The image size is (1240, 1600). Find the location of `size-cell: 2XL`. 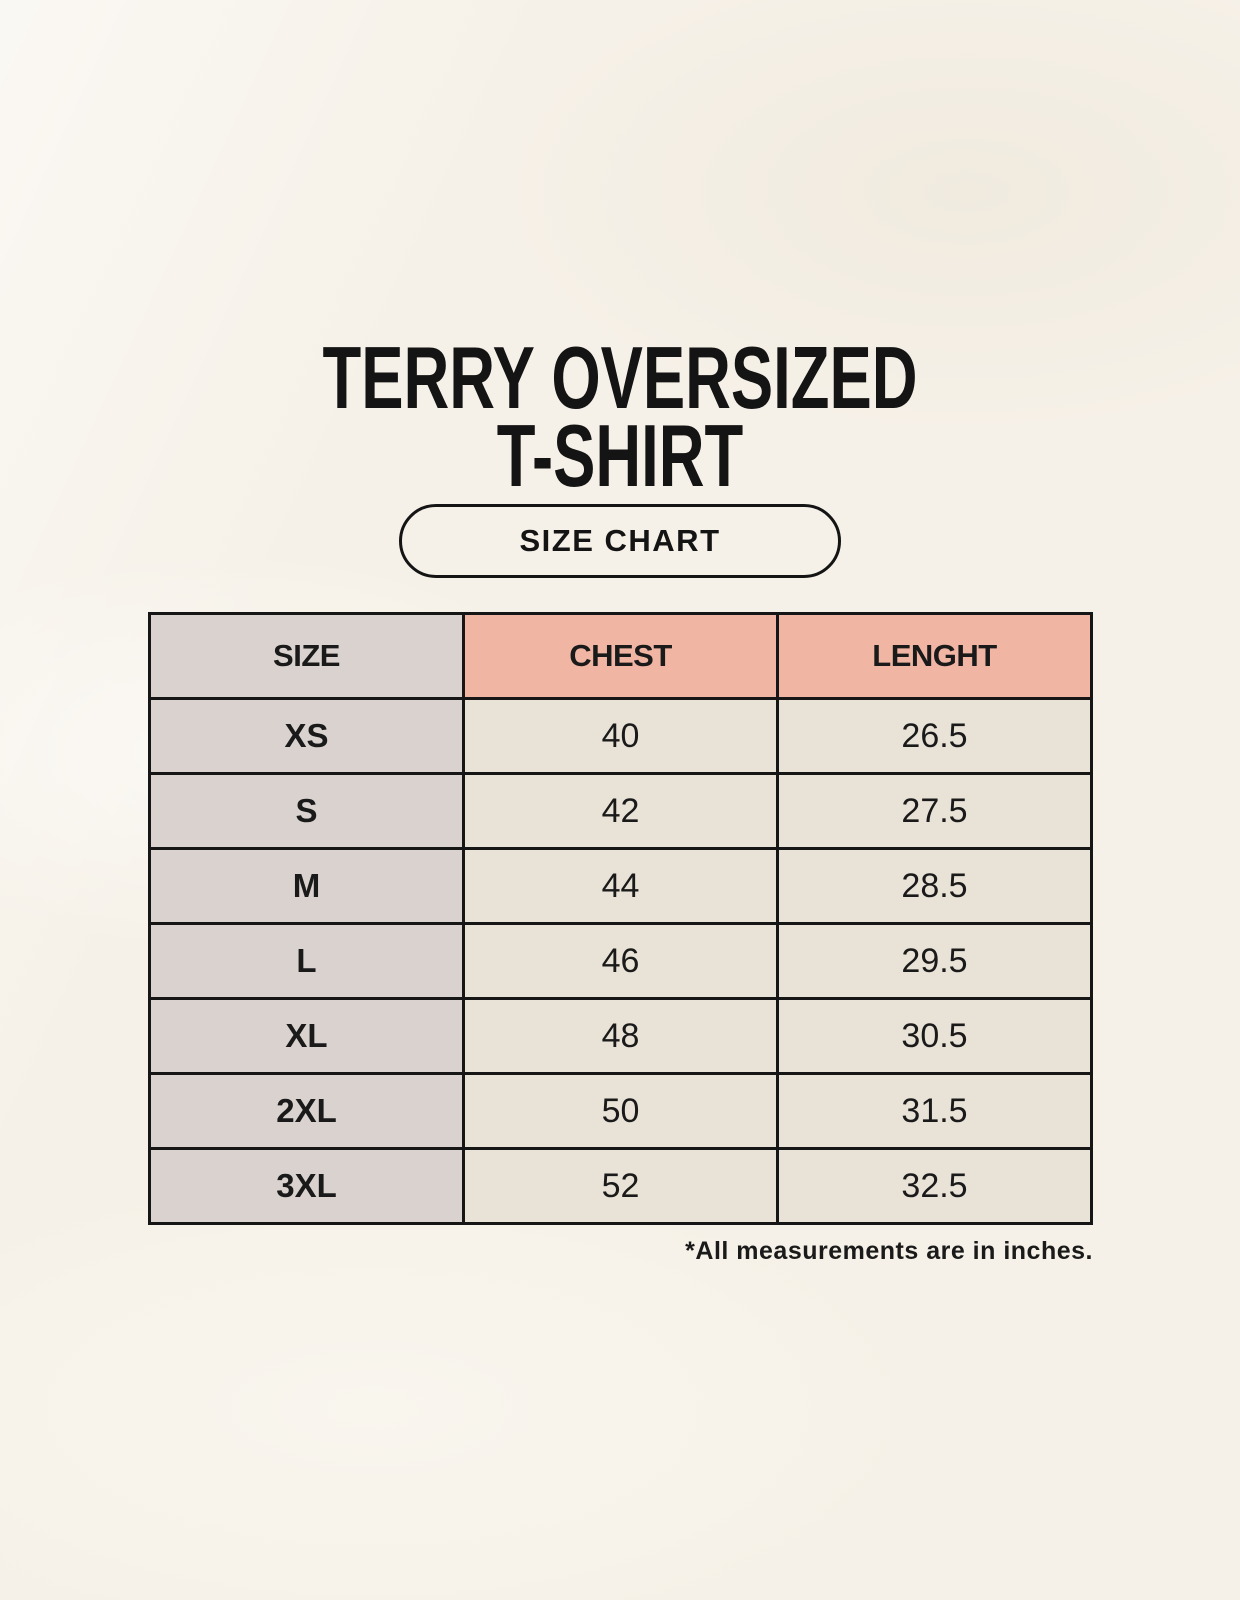

size-cell: 2XL is located at coordinates (306, 1111).